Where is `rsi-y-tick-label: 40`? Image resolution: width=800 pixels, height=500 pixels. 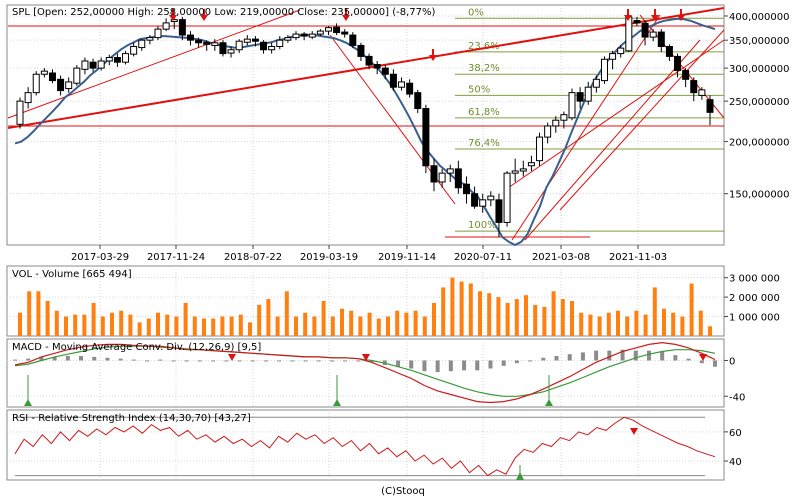 rsi-y-tick-label: 40 is located at coordinates (735, 462).